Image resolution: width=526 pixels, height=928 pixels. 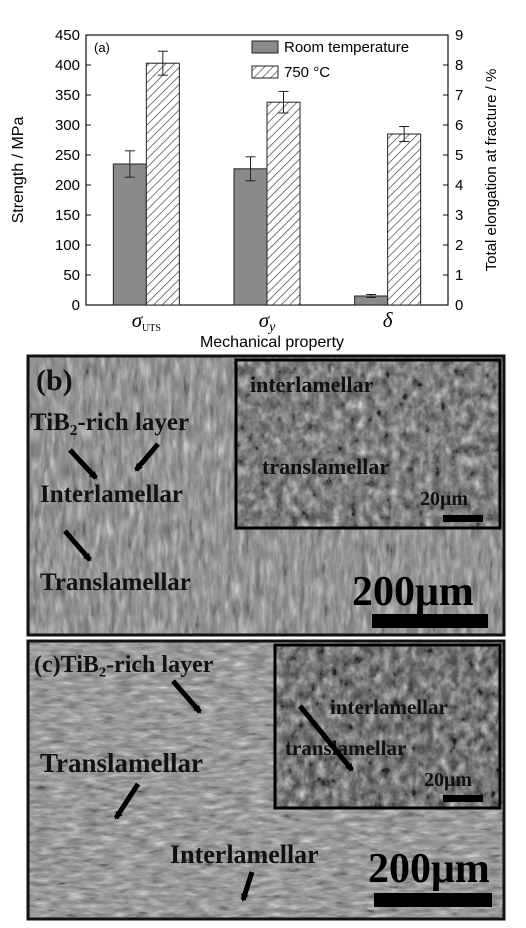 I want to click on inset-c-label-trans: translamellar, so click(x=345, y=748).